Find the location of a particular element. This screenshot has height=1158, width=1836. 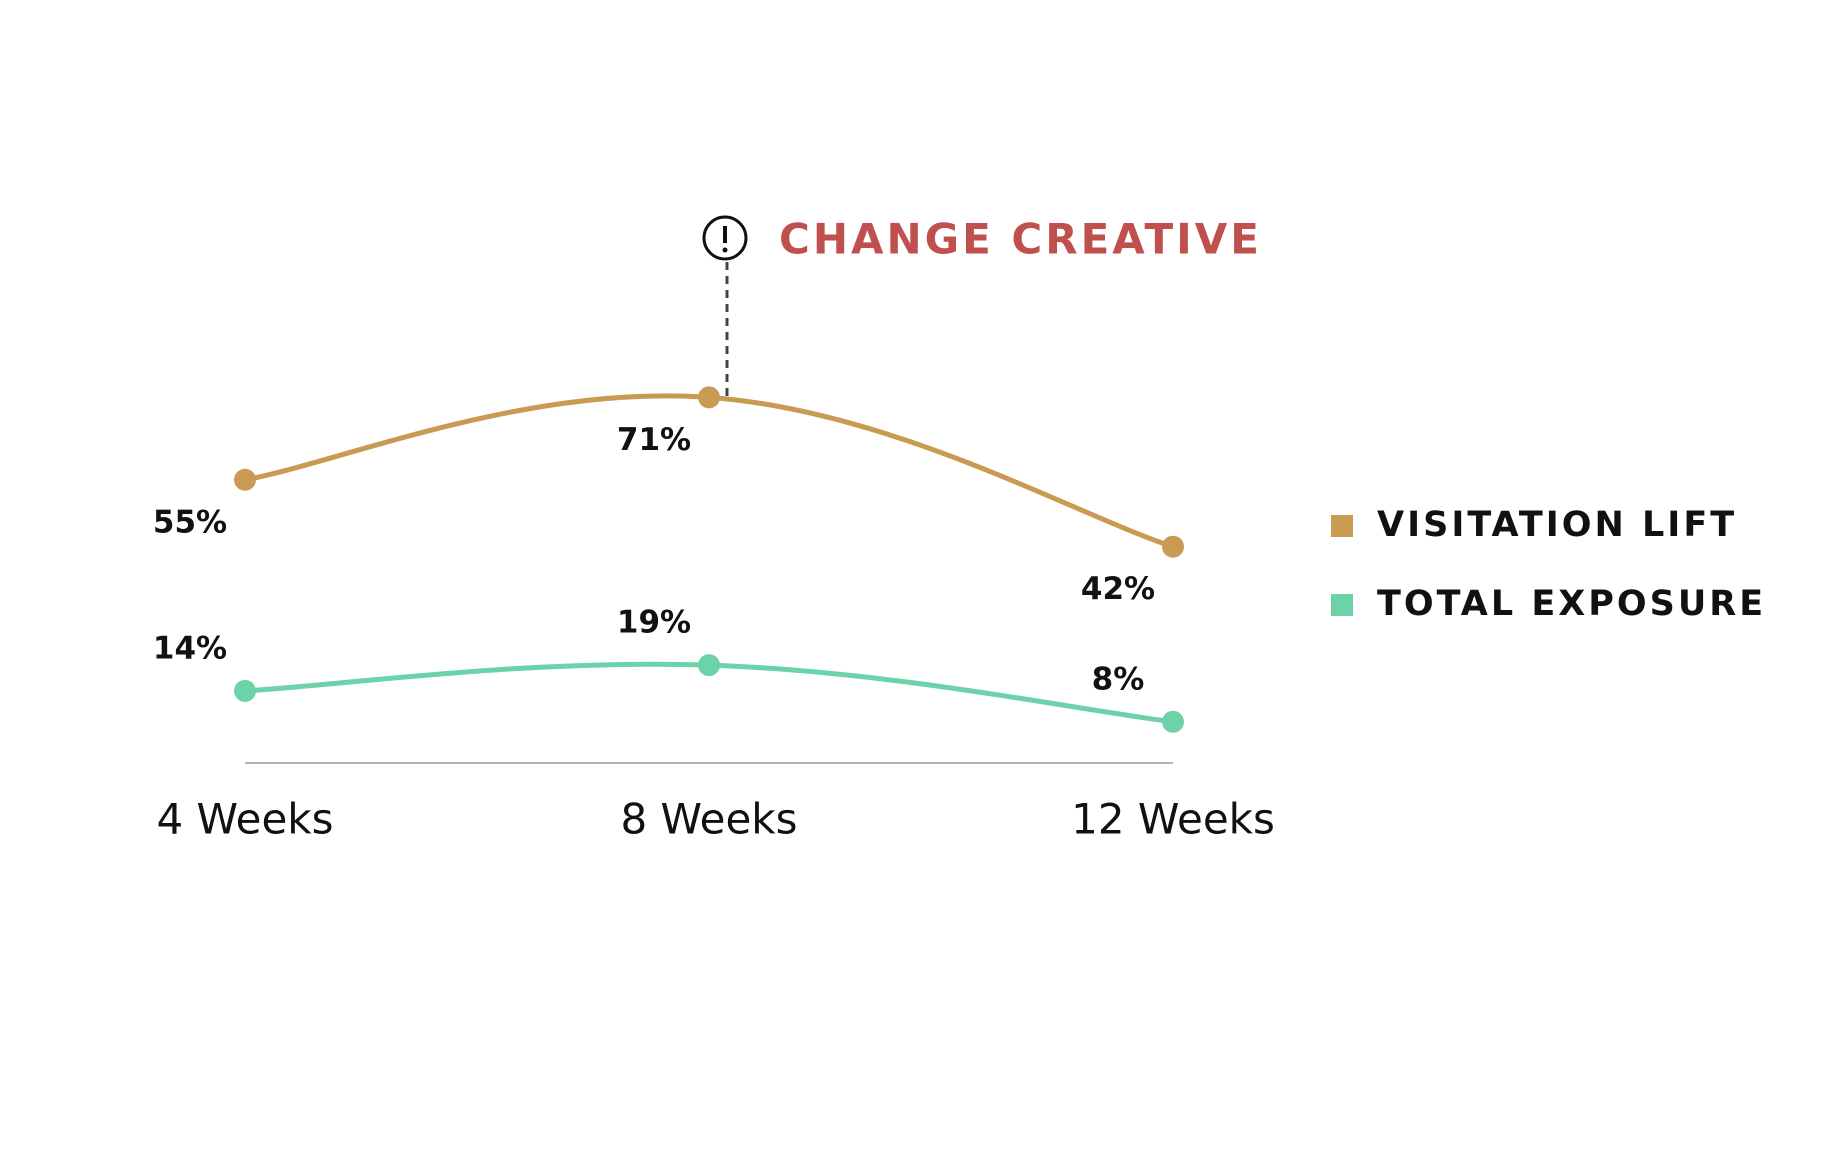

value-label: 42% is located at coordinates (1118, 589).